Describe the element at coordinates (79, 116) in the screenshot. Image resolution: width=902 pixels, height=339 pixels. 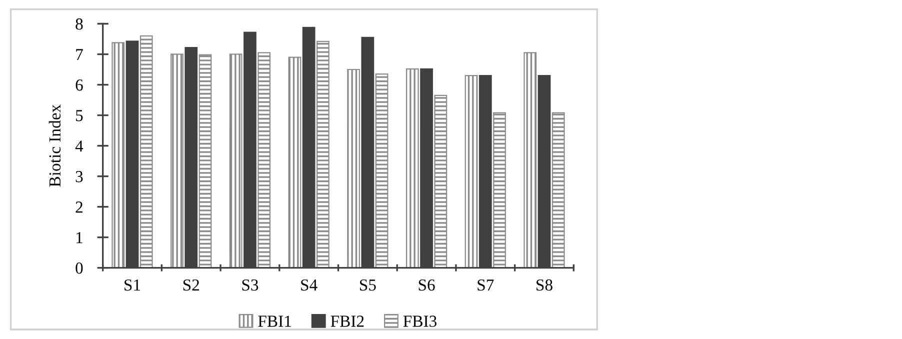
I see `y-tick-label: 5` at that location.